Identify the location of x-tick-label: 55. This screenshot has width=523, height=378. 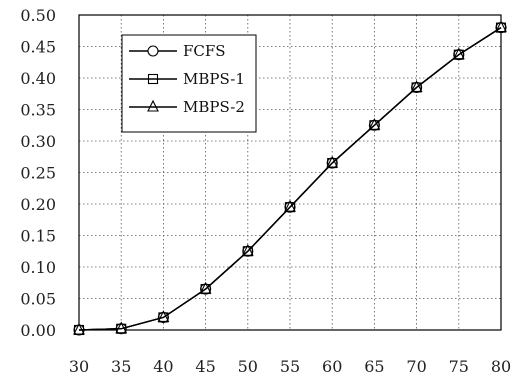
(290, 366).